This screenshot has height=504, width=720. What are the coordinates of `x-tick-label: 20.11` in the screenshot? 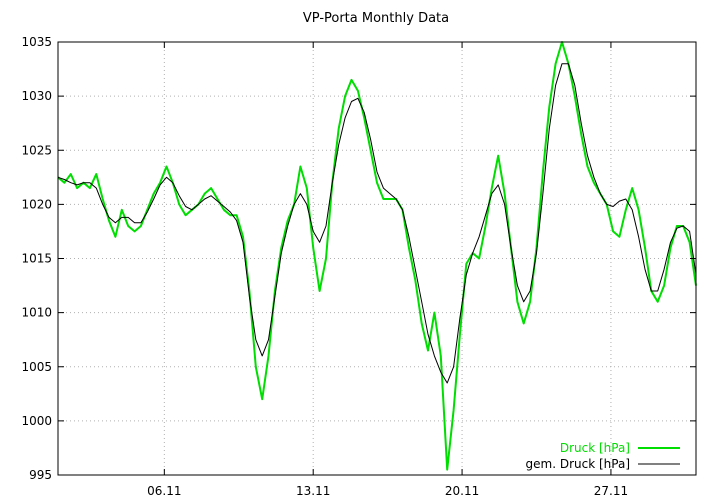 It's located at (462, 491).